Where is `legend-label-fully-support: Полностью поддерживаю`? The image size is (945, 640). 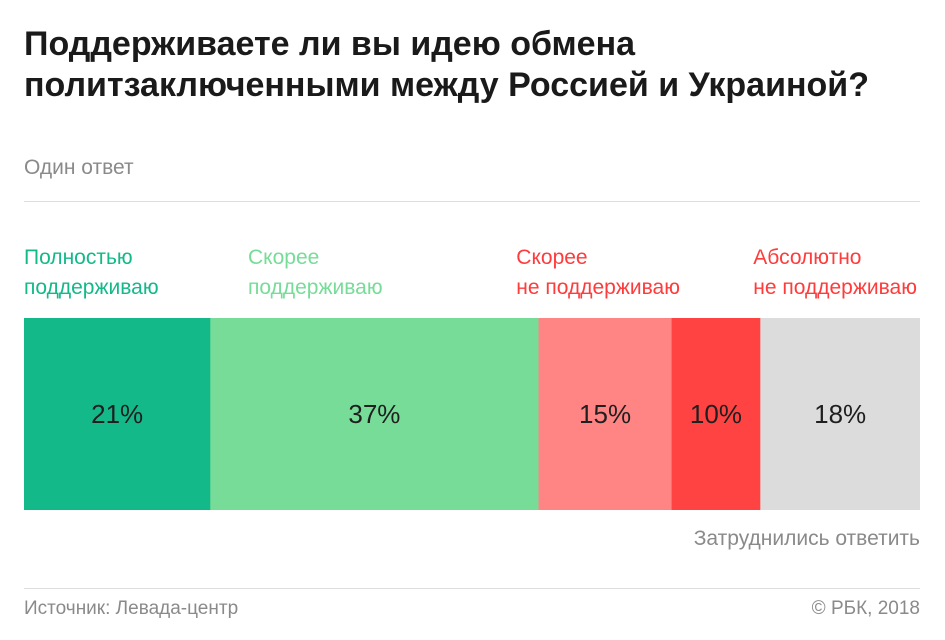
legend-label-fully-support: Полностью поддерживаю is located at coordinates (91, 273).